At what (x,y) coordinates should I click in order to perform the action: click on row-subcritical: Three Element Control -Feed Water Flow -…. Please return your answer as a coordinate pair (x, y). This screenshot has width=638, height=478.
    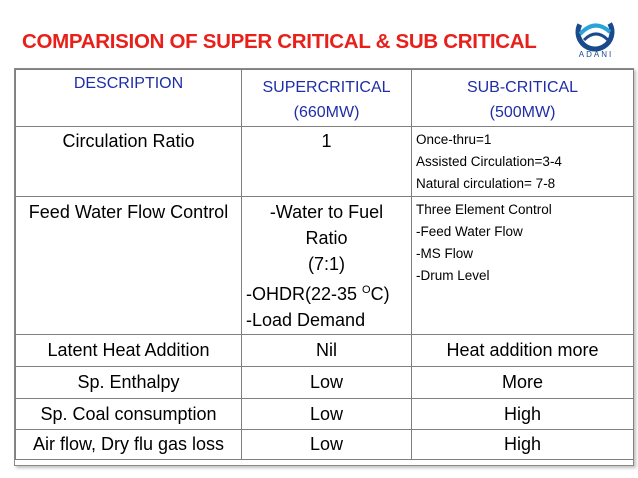
    Looking at the image, I should click on (522, 265).